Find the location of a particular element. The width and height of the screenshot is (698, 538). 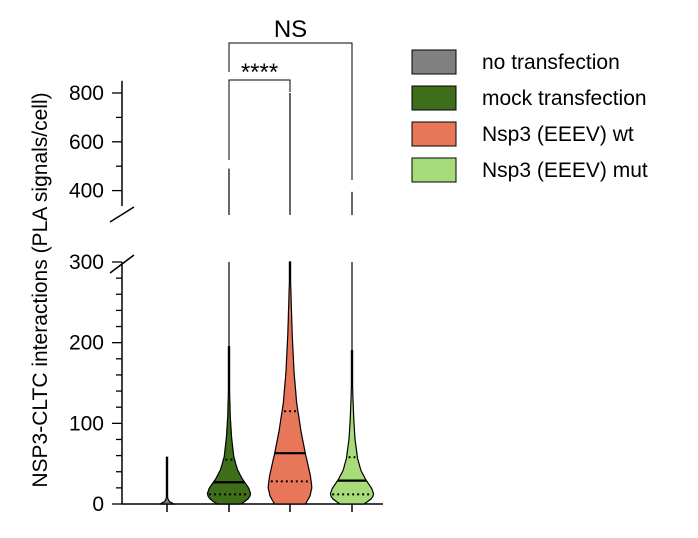

legend-label-mock-transfection: mock transfection is located at coordinates (564, 98).